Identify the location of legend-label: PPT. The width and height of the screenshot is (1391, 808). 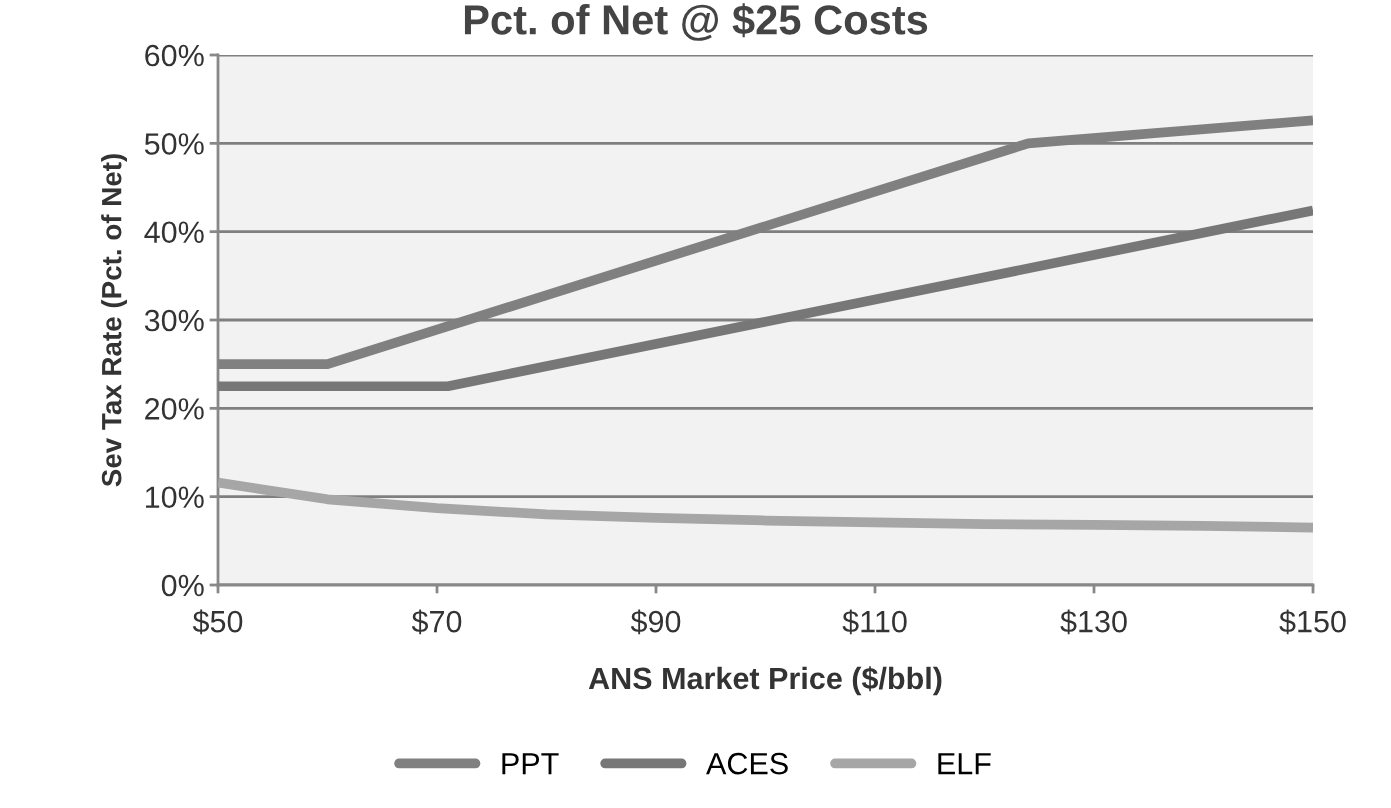
(530, 764).